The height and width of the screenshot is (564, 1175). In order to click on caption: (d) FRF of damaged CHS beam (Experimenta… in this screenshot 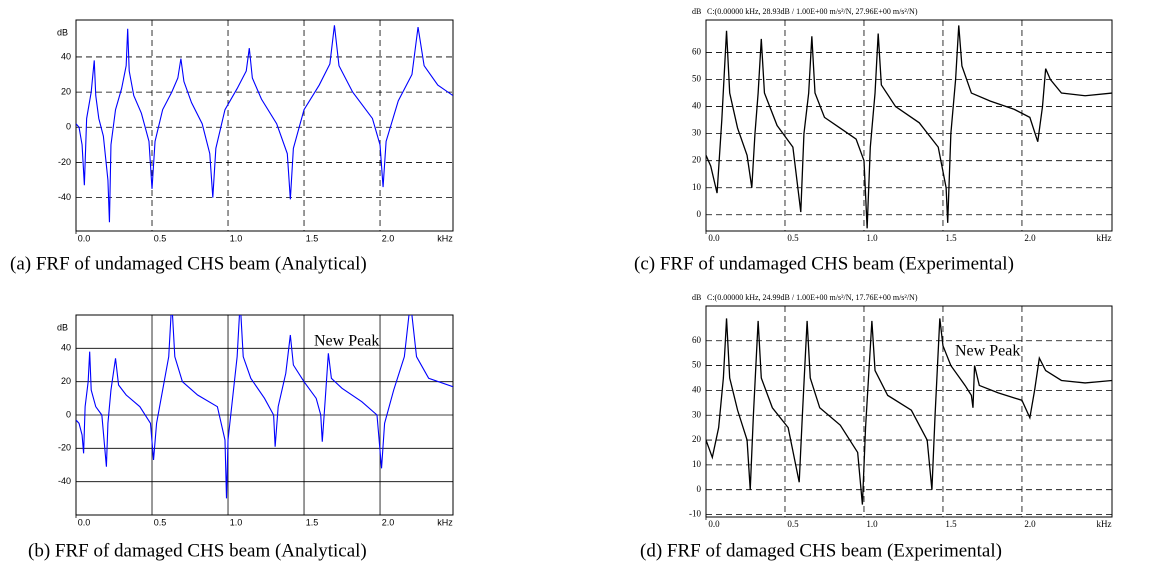, I will do `click(821, 550)`.